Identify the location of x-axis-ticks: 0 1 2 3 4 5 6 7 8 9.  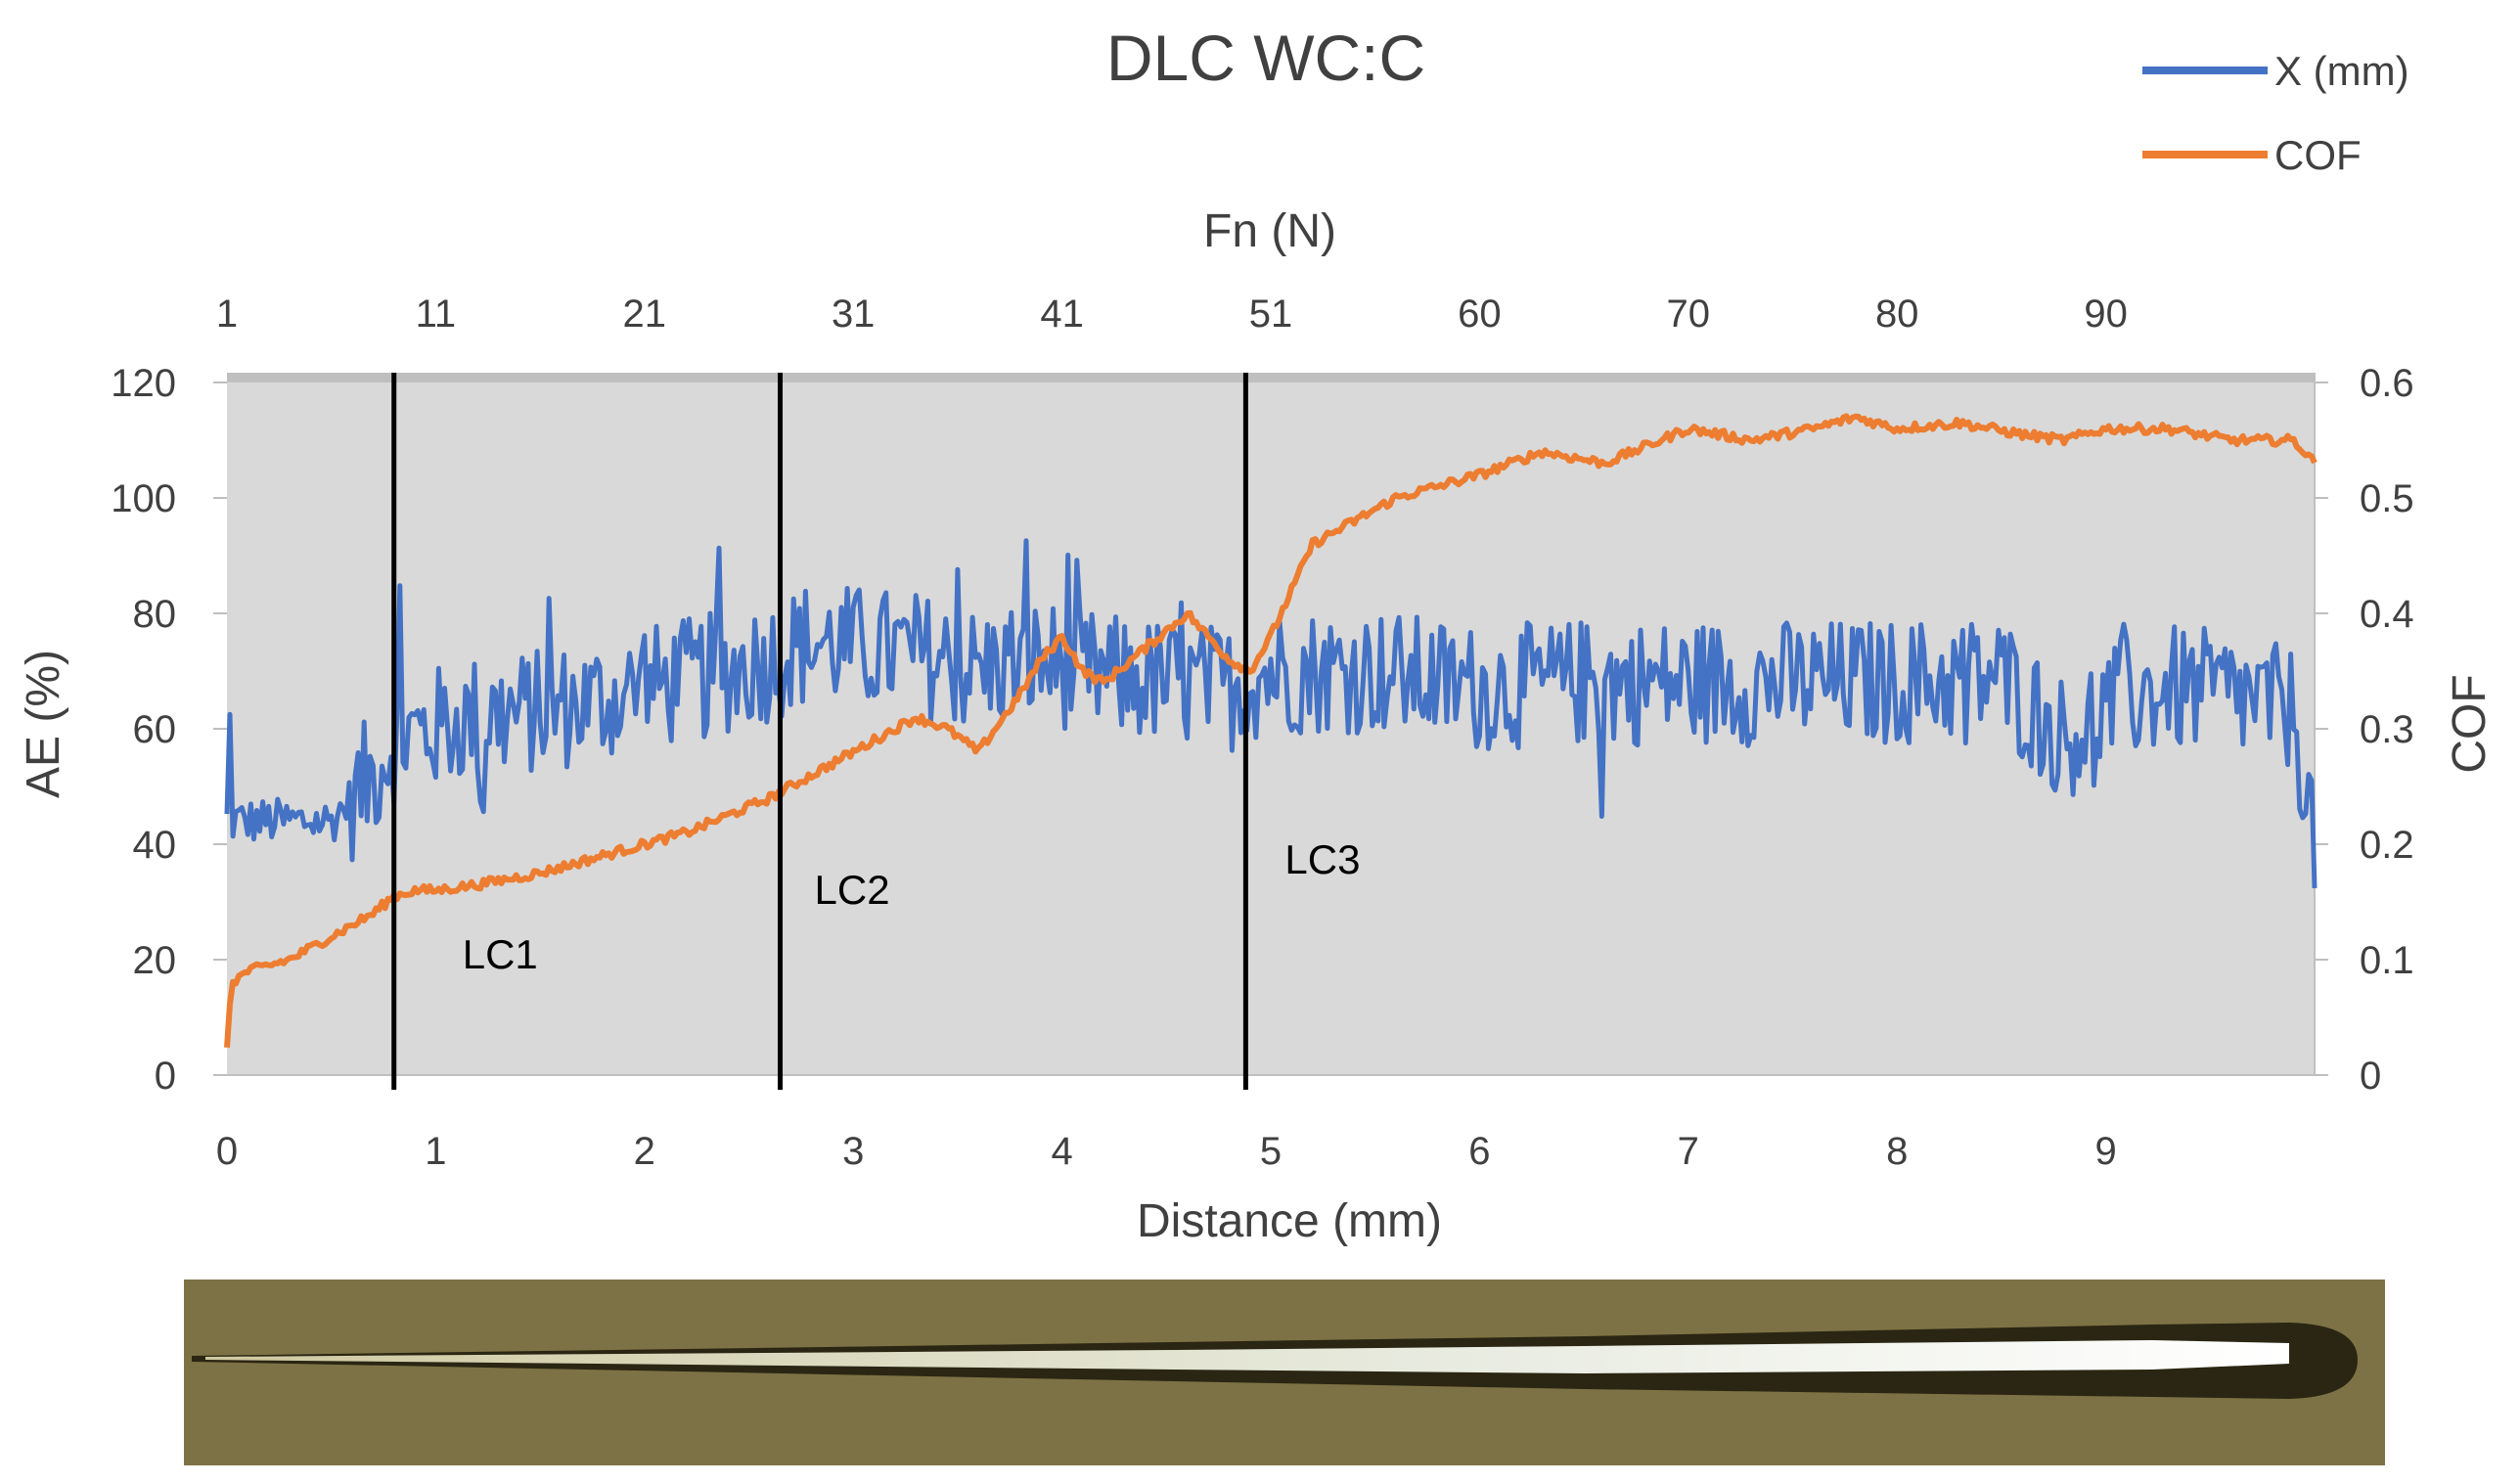
(1166, 1151).